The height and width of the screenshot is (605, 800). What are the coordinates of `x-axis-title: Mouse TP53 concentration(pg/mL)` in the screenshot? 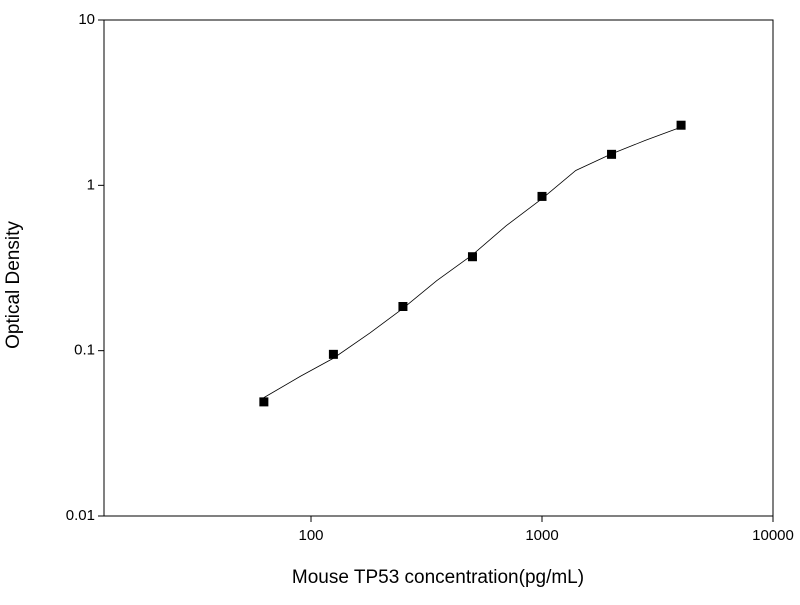 It's located at (438, 577).